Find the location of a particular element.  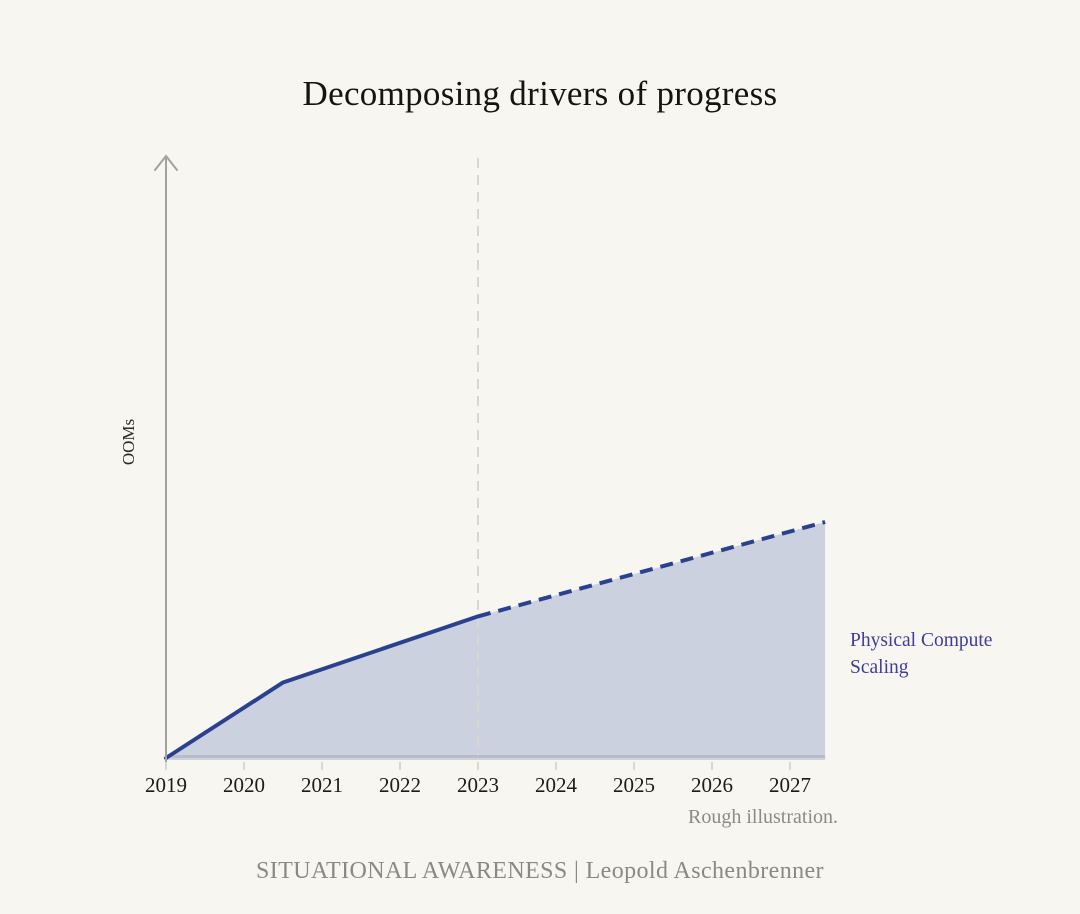

y-axis-arrowhead is located at coordinates (166, 162).